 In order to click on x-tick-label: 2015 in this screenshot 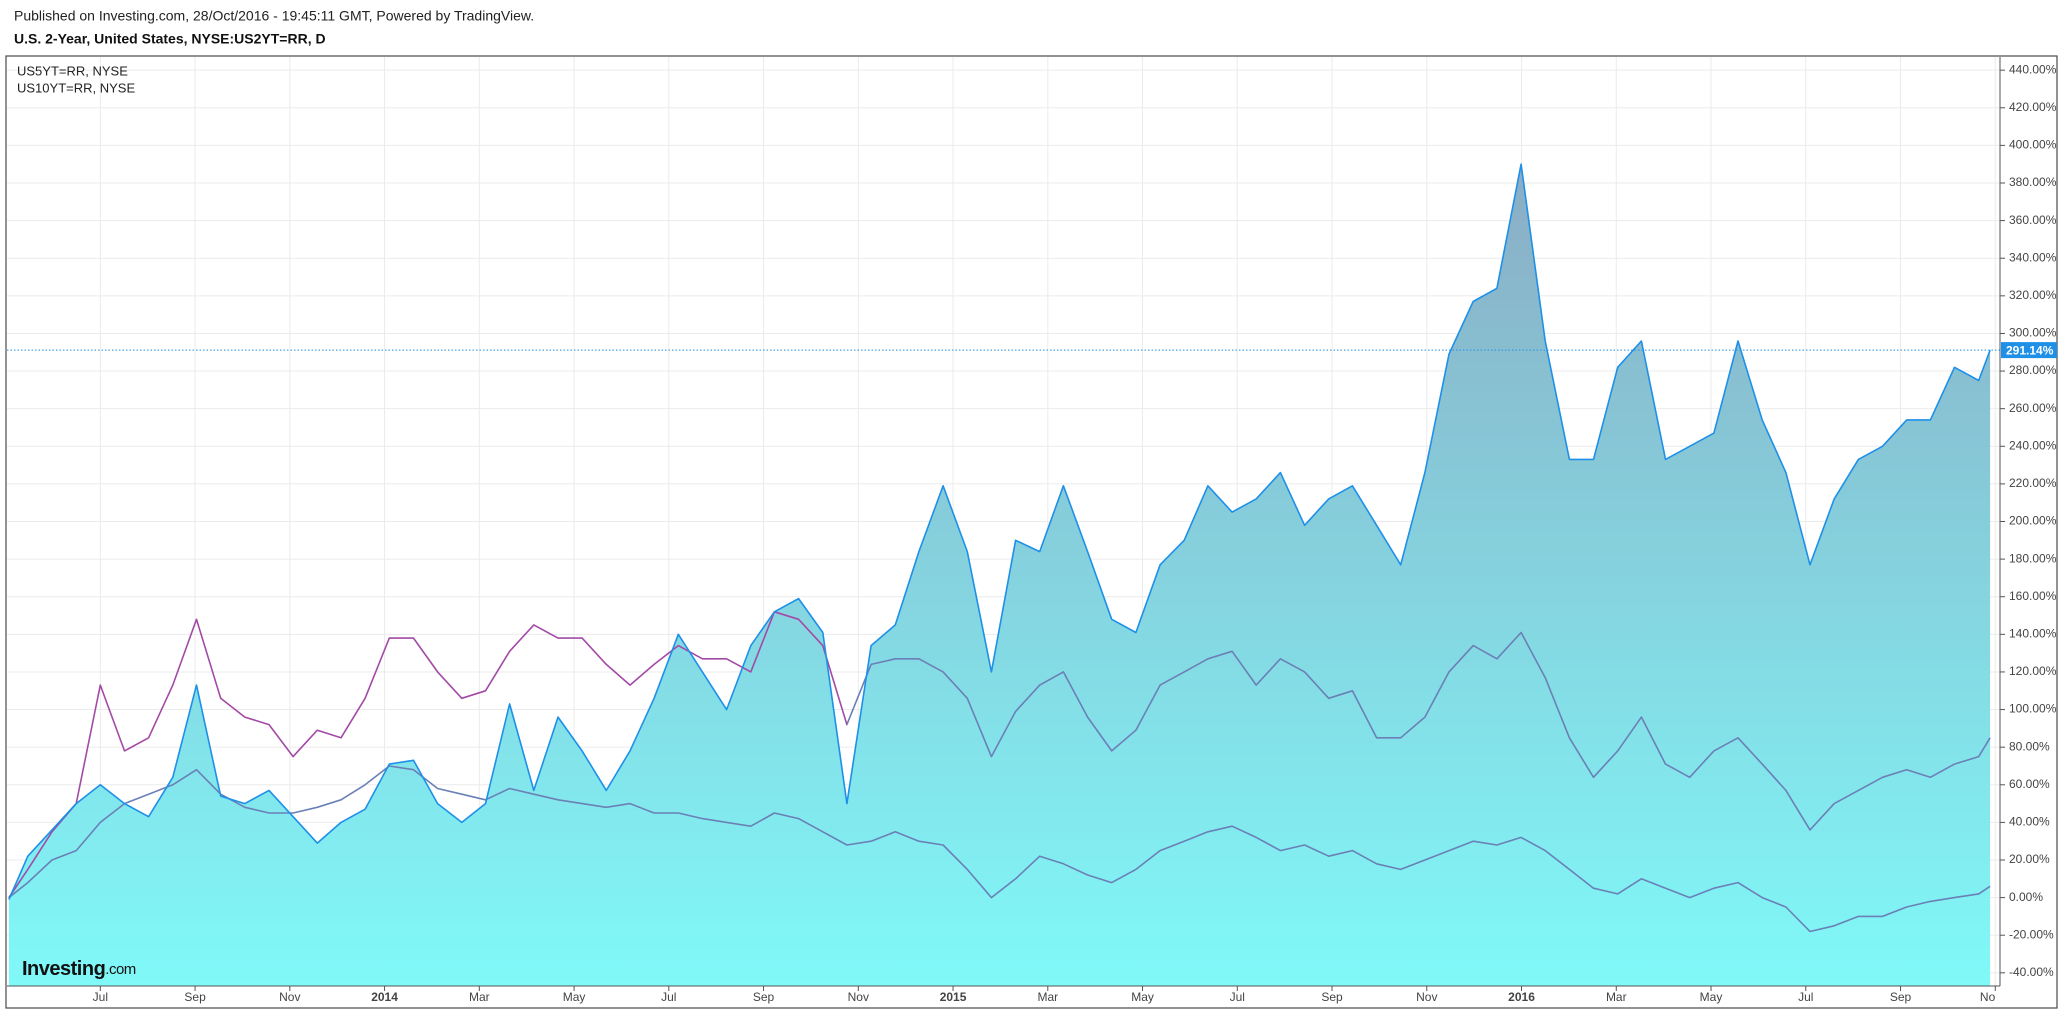, I will do `click(953, 997)`.